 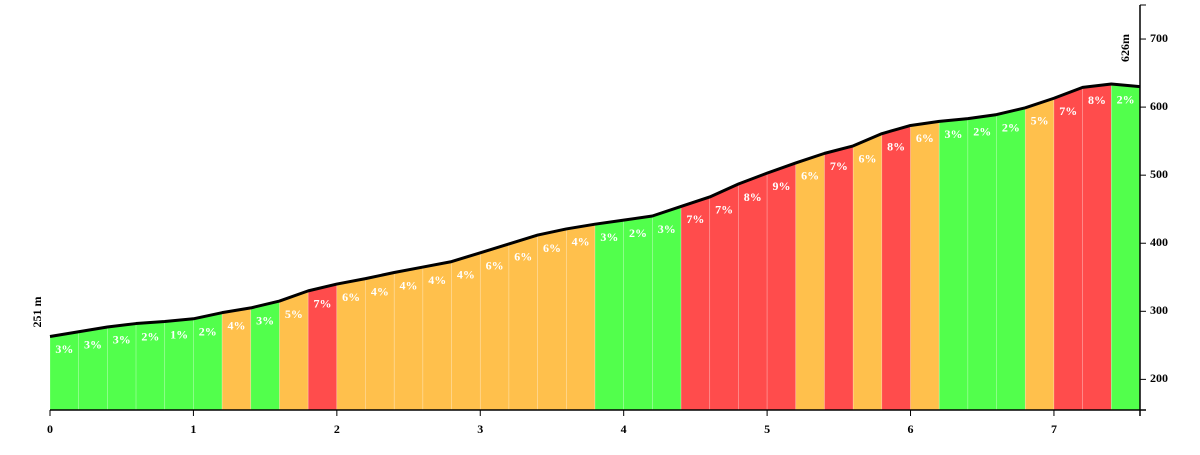 I want to click on y-tick-label: 200, so click(x=1159, y=378).